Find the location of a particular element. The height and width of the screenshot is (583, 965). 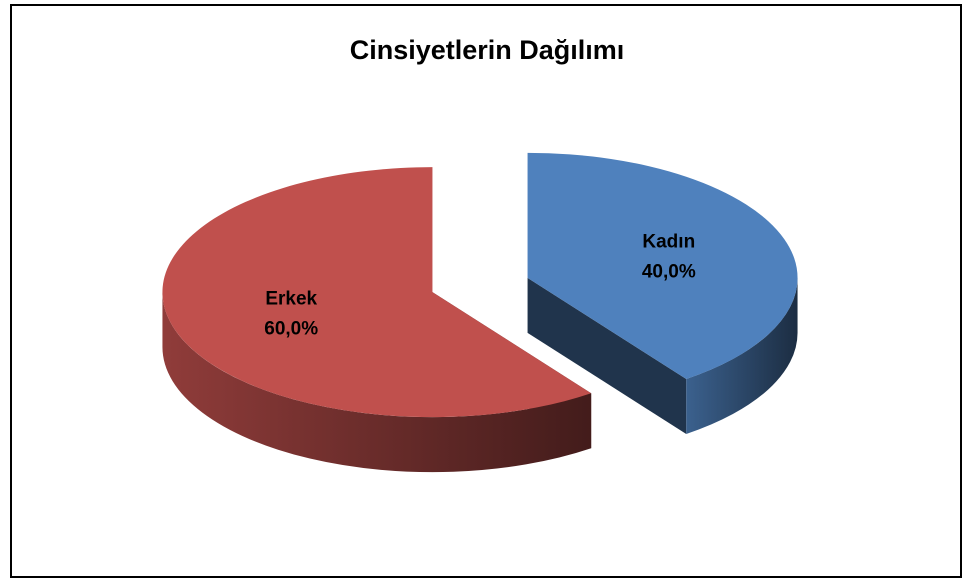

slice-category-label: Erkek is located at coordinates (291, 298).